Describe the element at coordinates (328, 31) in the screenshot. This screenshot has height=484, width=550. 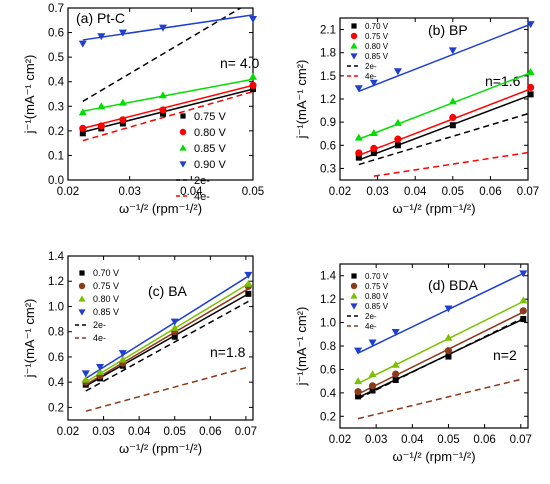
I see `y-tick-label: 2.1` at that location.